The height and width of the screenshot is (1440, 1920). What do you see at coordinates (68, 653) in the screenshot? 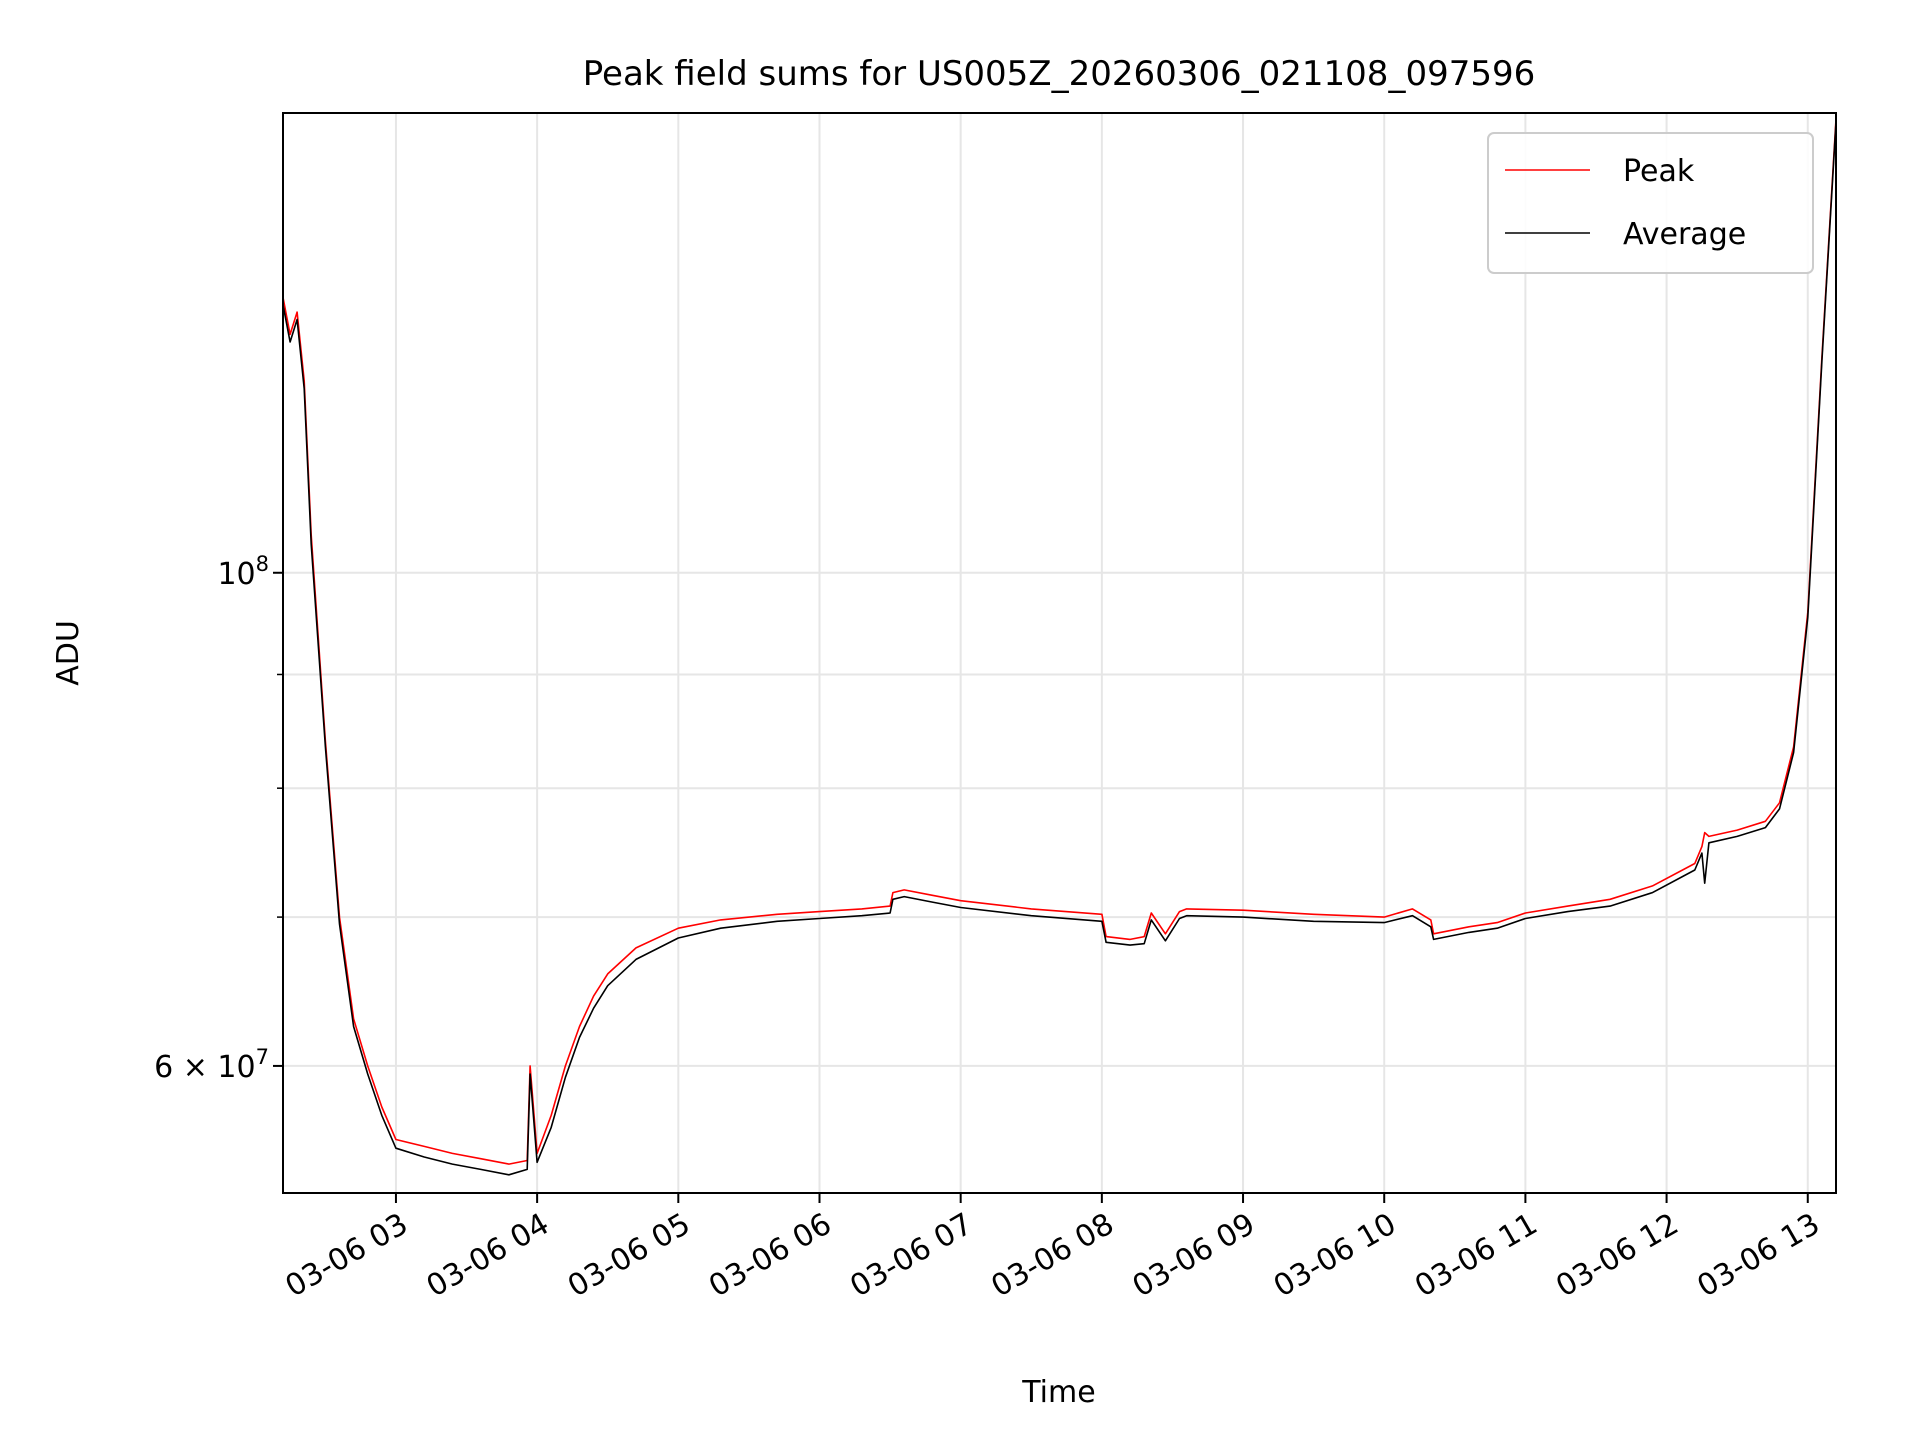
I see `y-axis-label: ADU` at bounding box center [68, 653].